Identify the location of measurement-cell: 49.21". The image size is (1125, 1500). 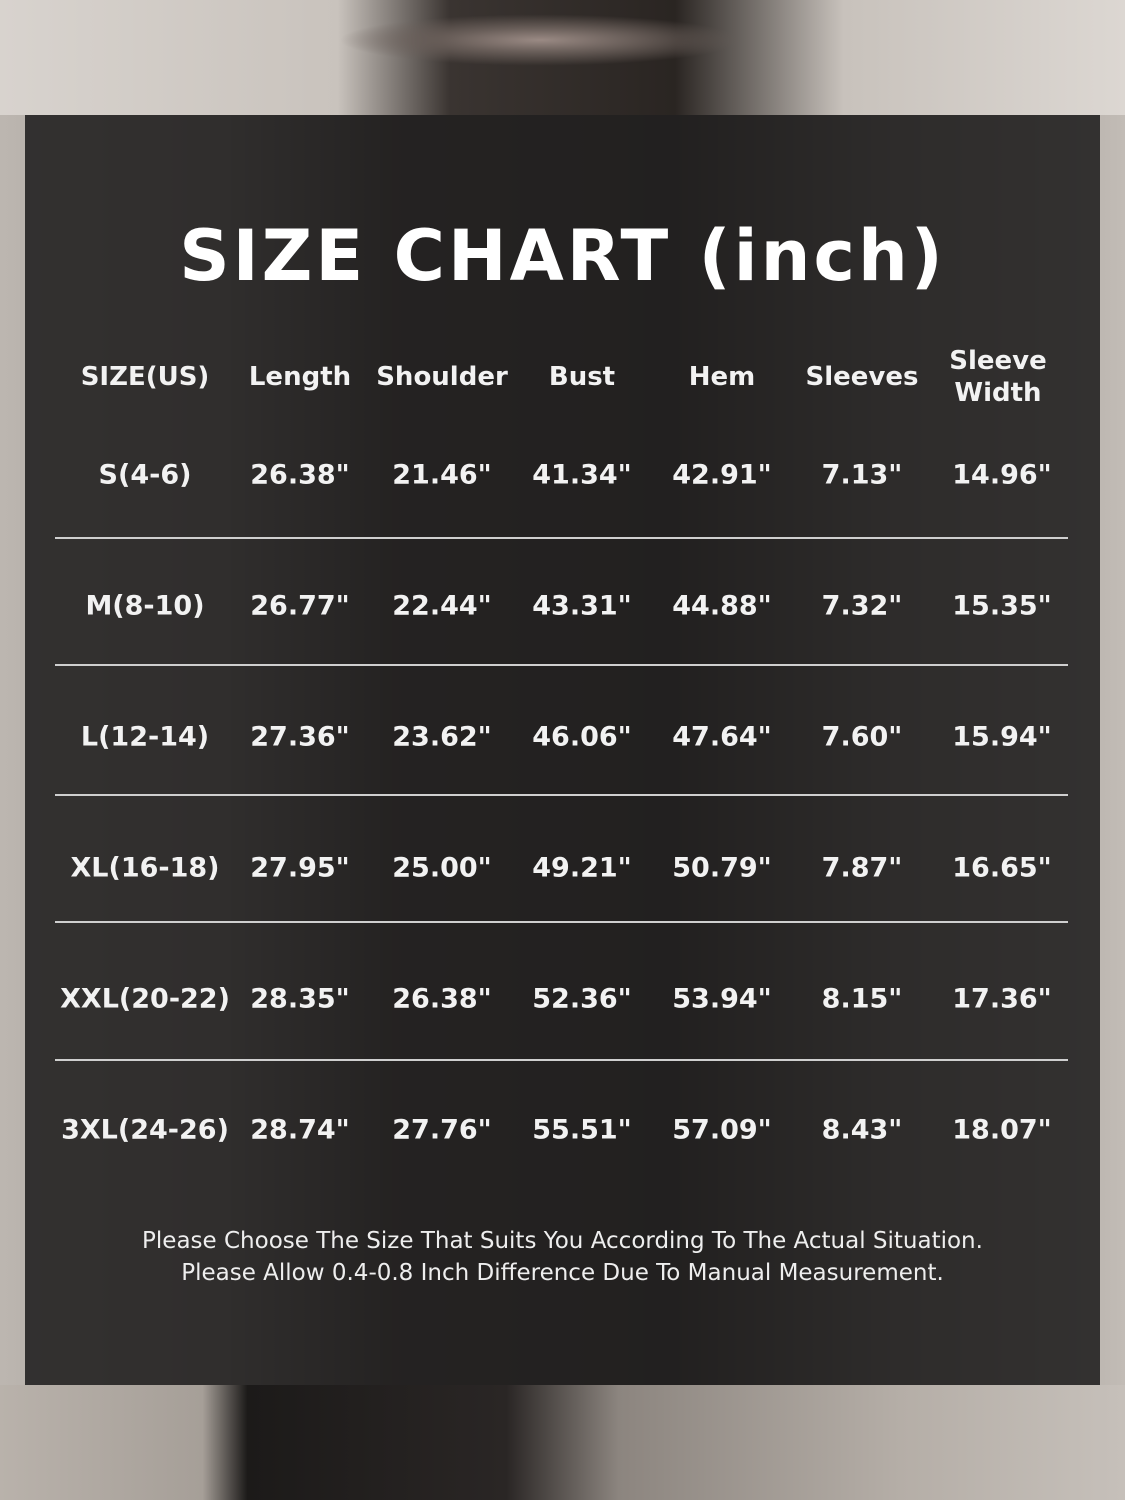
(582, 868).